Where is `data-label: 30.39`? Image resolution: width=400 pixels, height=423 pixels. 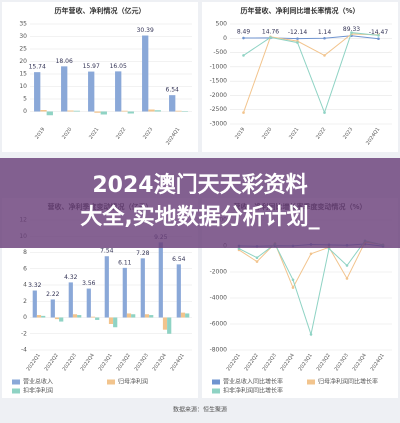
data-label: 30.39 is located at coordinates (145, 30).